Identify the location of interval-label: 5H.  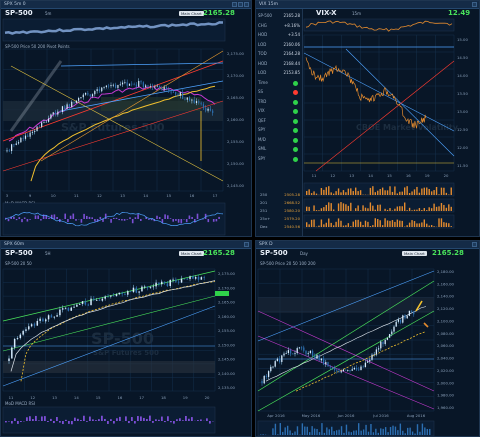
(48, 253).